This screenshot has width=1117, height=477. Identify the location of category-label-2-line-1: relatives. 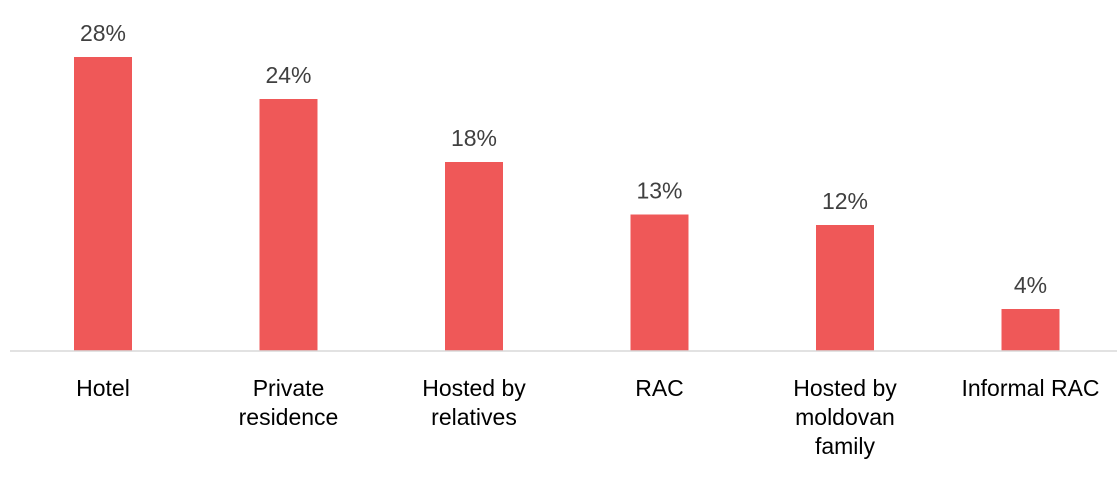
(474, 417).